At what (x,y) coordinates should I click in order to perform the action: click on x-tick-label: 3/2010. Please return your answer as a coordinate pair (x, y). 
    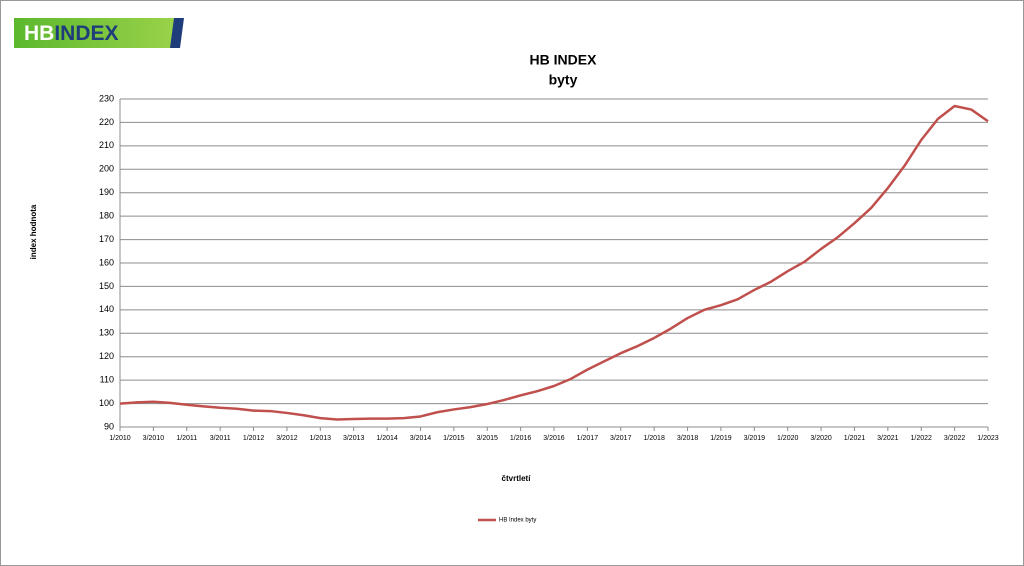
    Looking at the image, I should click on (154, 438).